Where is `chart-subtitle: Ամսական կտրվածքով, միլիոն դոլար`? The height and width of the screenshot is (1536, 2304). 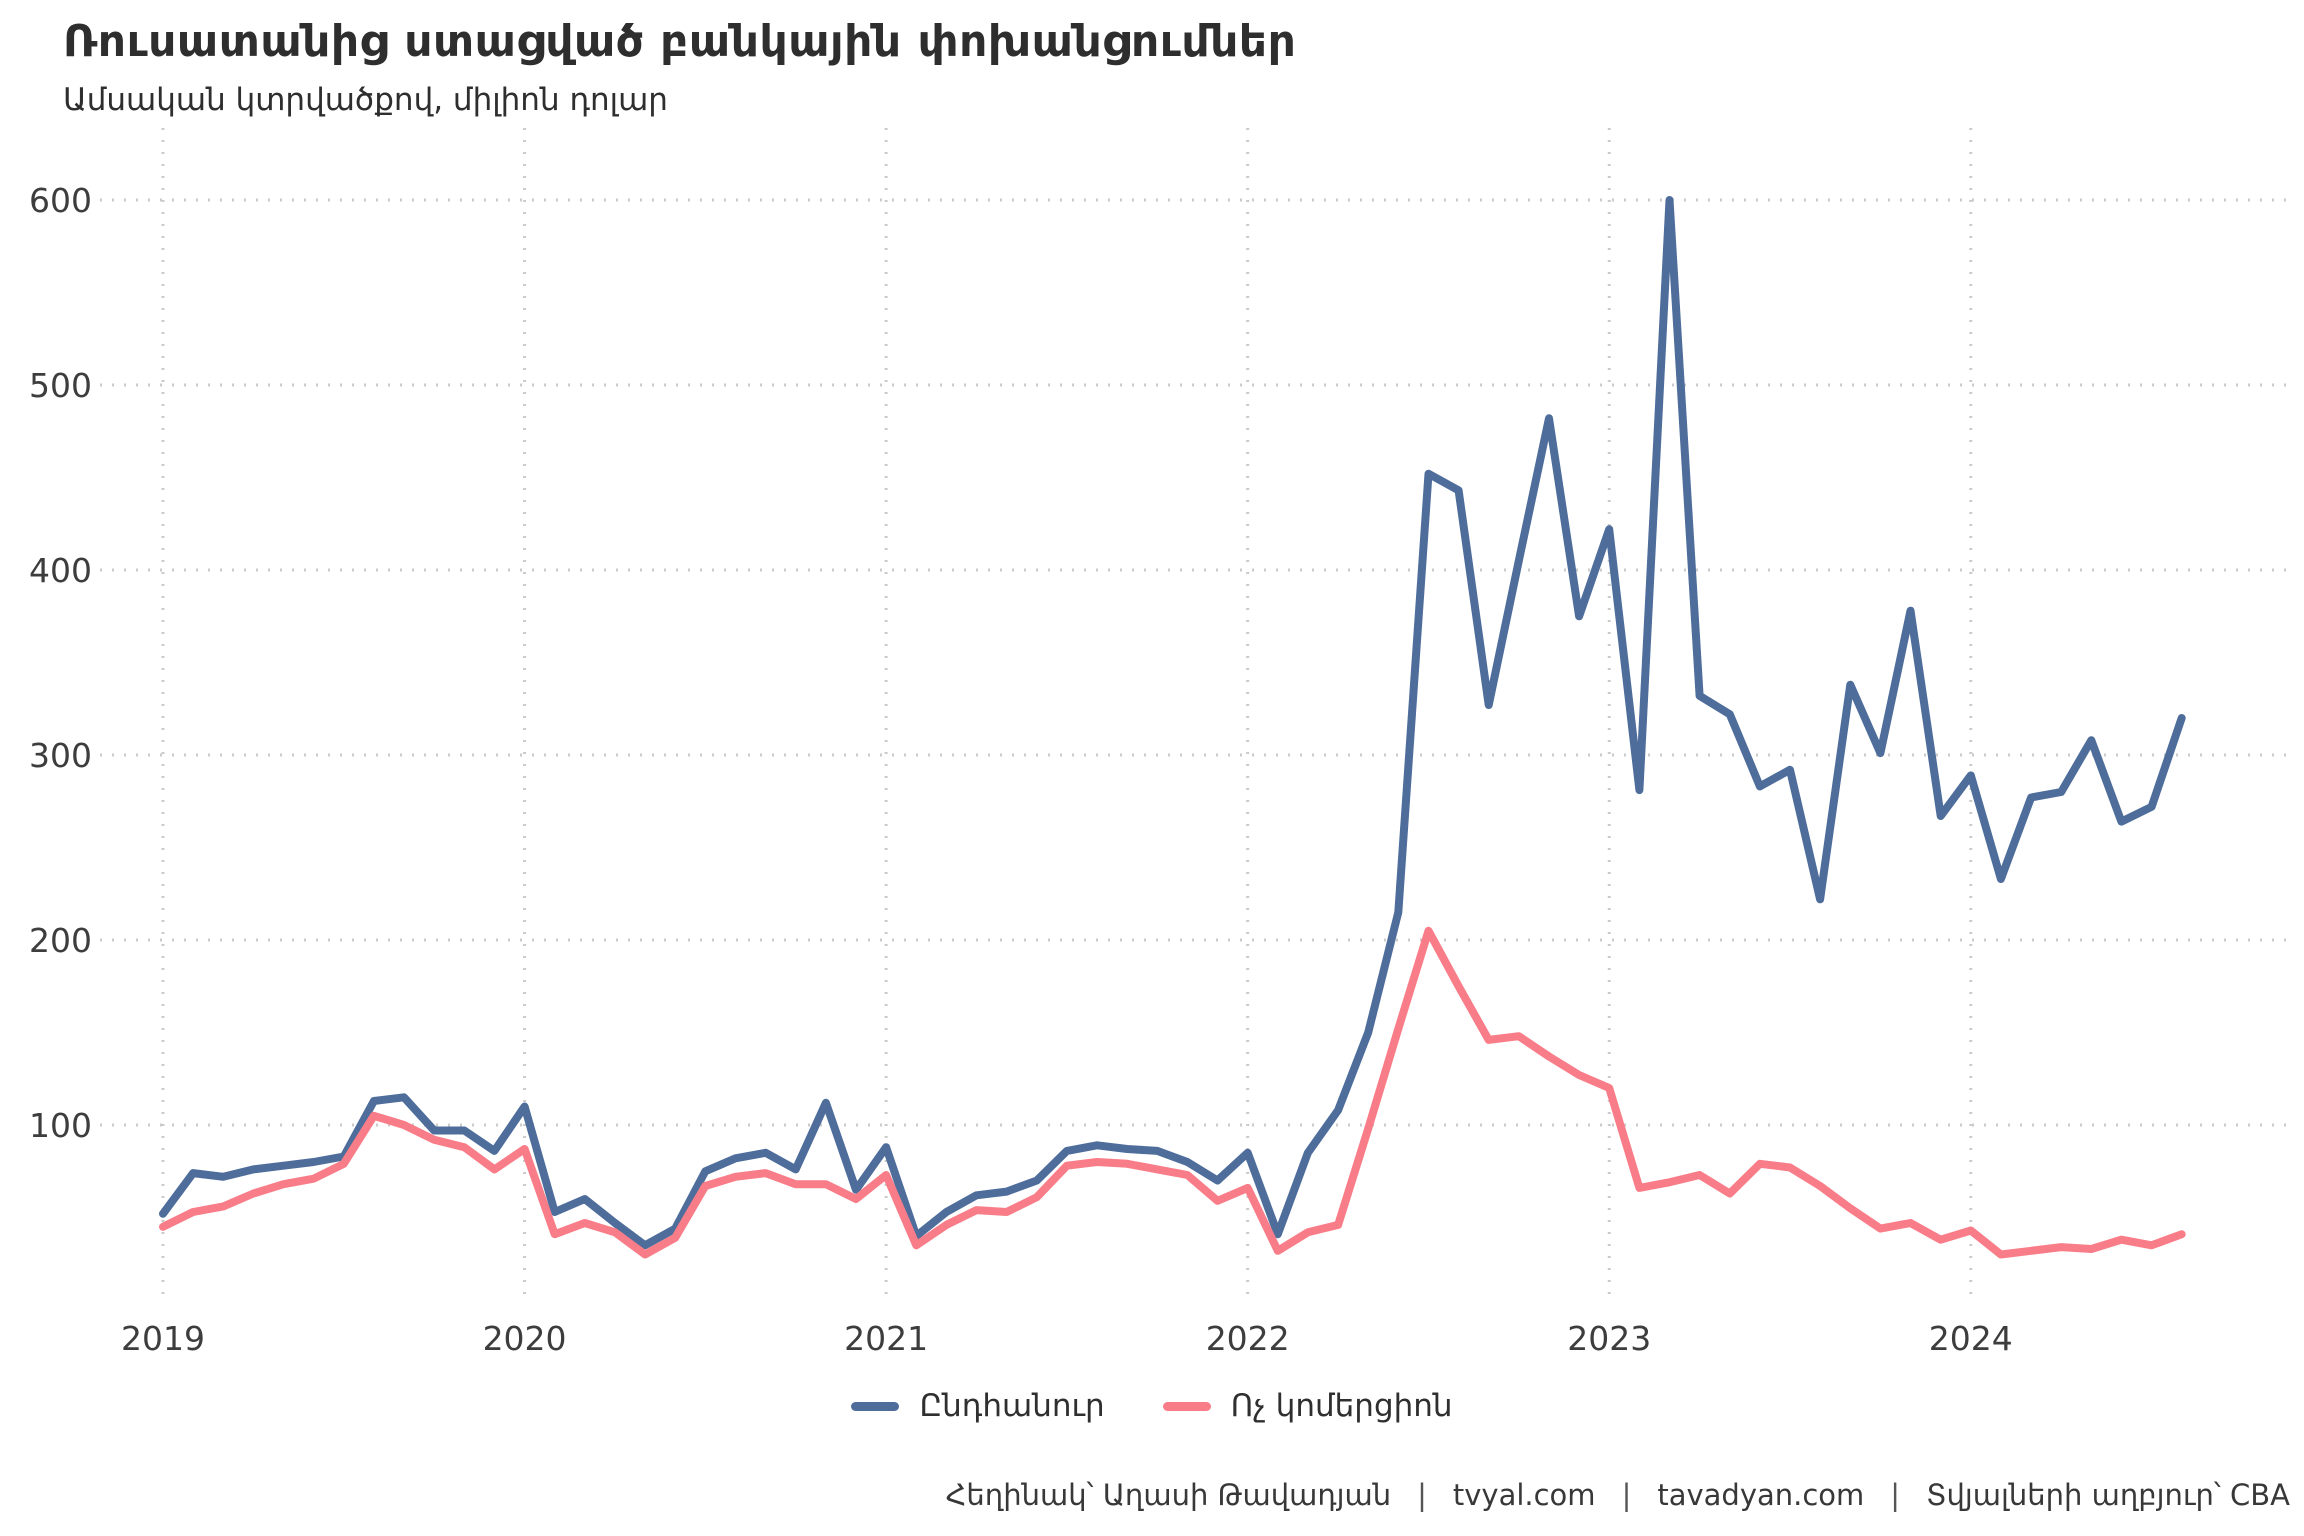
chart-subtitle: Ամսական կտրվածքով, միլիոն դոլար is located at coordinates (365, 100).